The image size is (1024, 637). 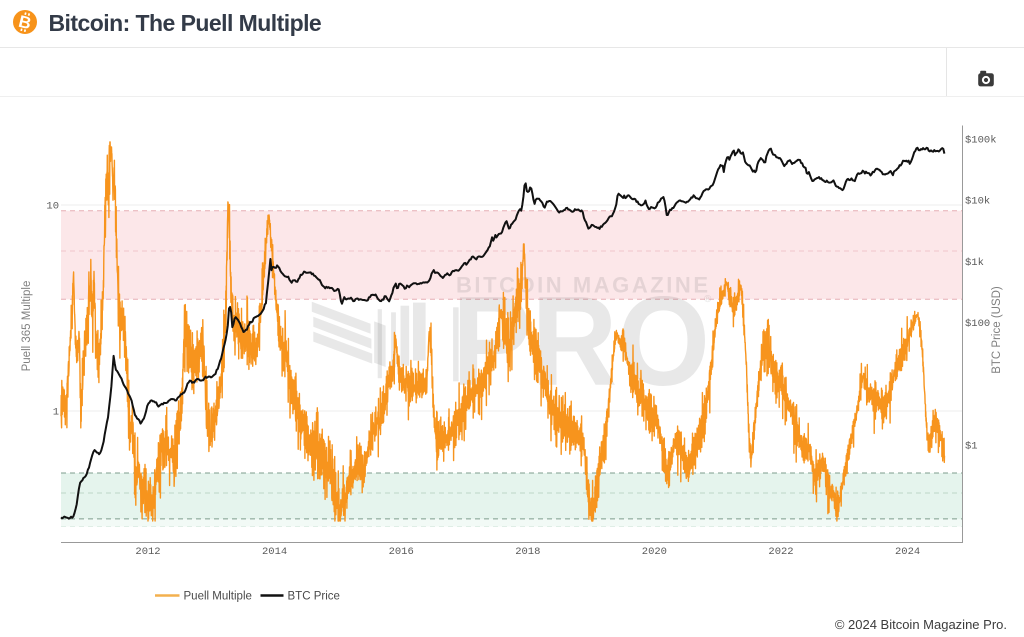 What do you see at coordinates (25, 22) in the screenshot?
I see `svg-text: B` at bounding box center [25, 22].